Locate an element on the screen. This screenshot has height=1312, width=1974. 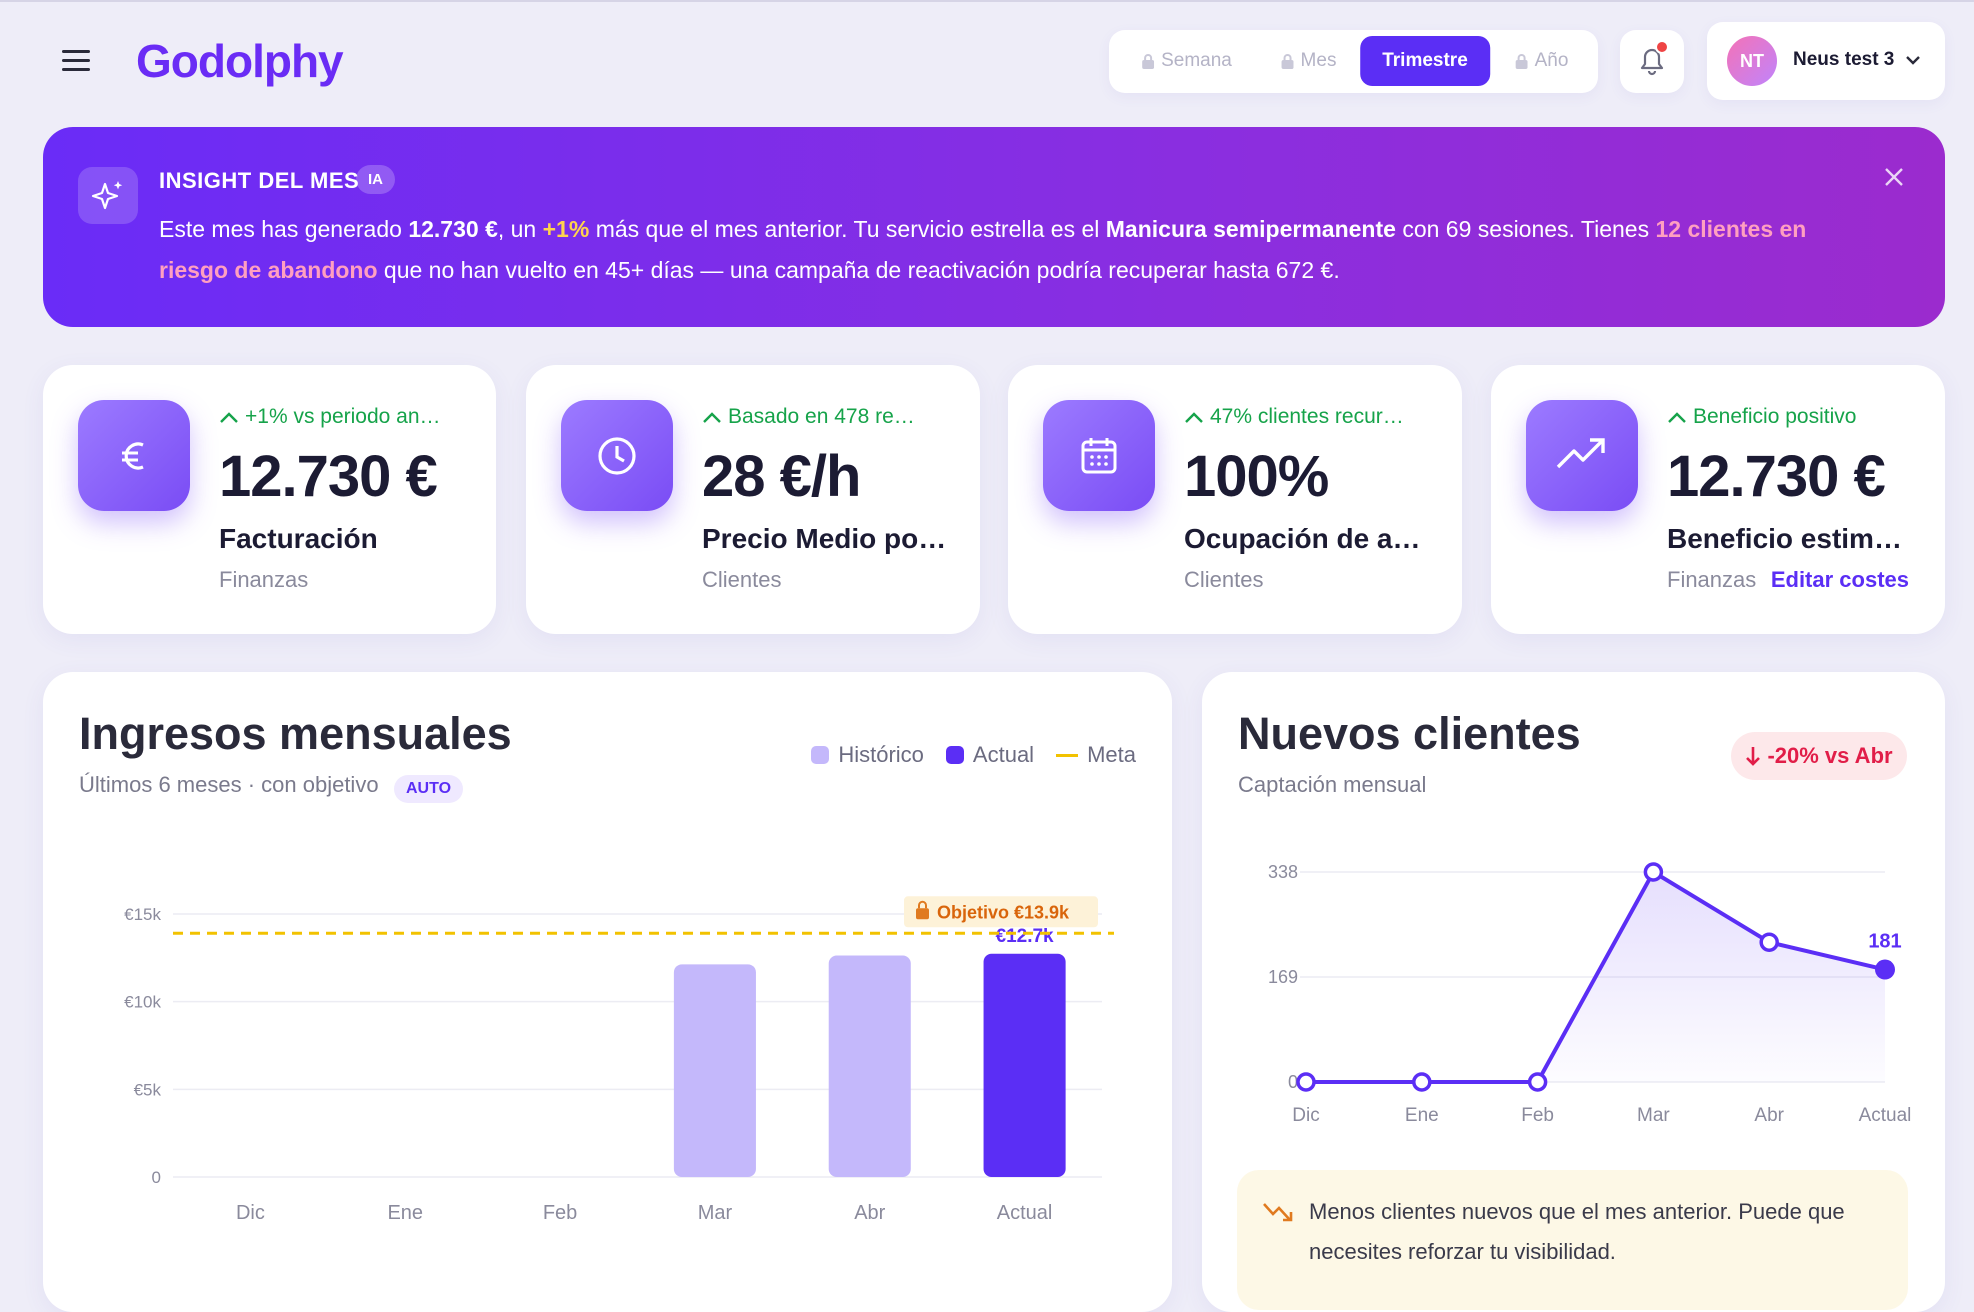
user-name: Neus test 3 is located at coordinates (1844, 59).